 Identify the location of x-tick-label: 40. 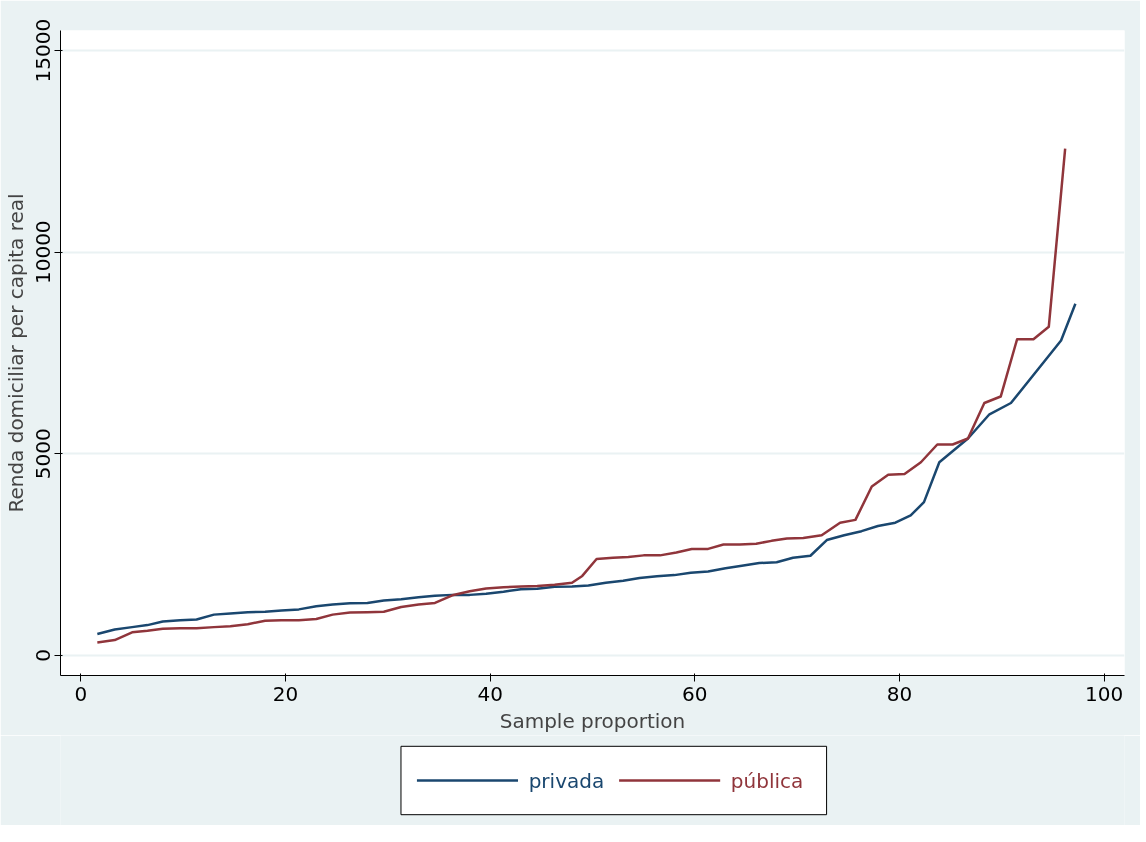
(490, 693).